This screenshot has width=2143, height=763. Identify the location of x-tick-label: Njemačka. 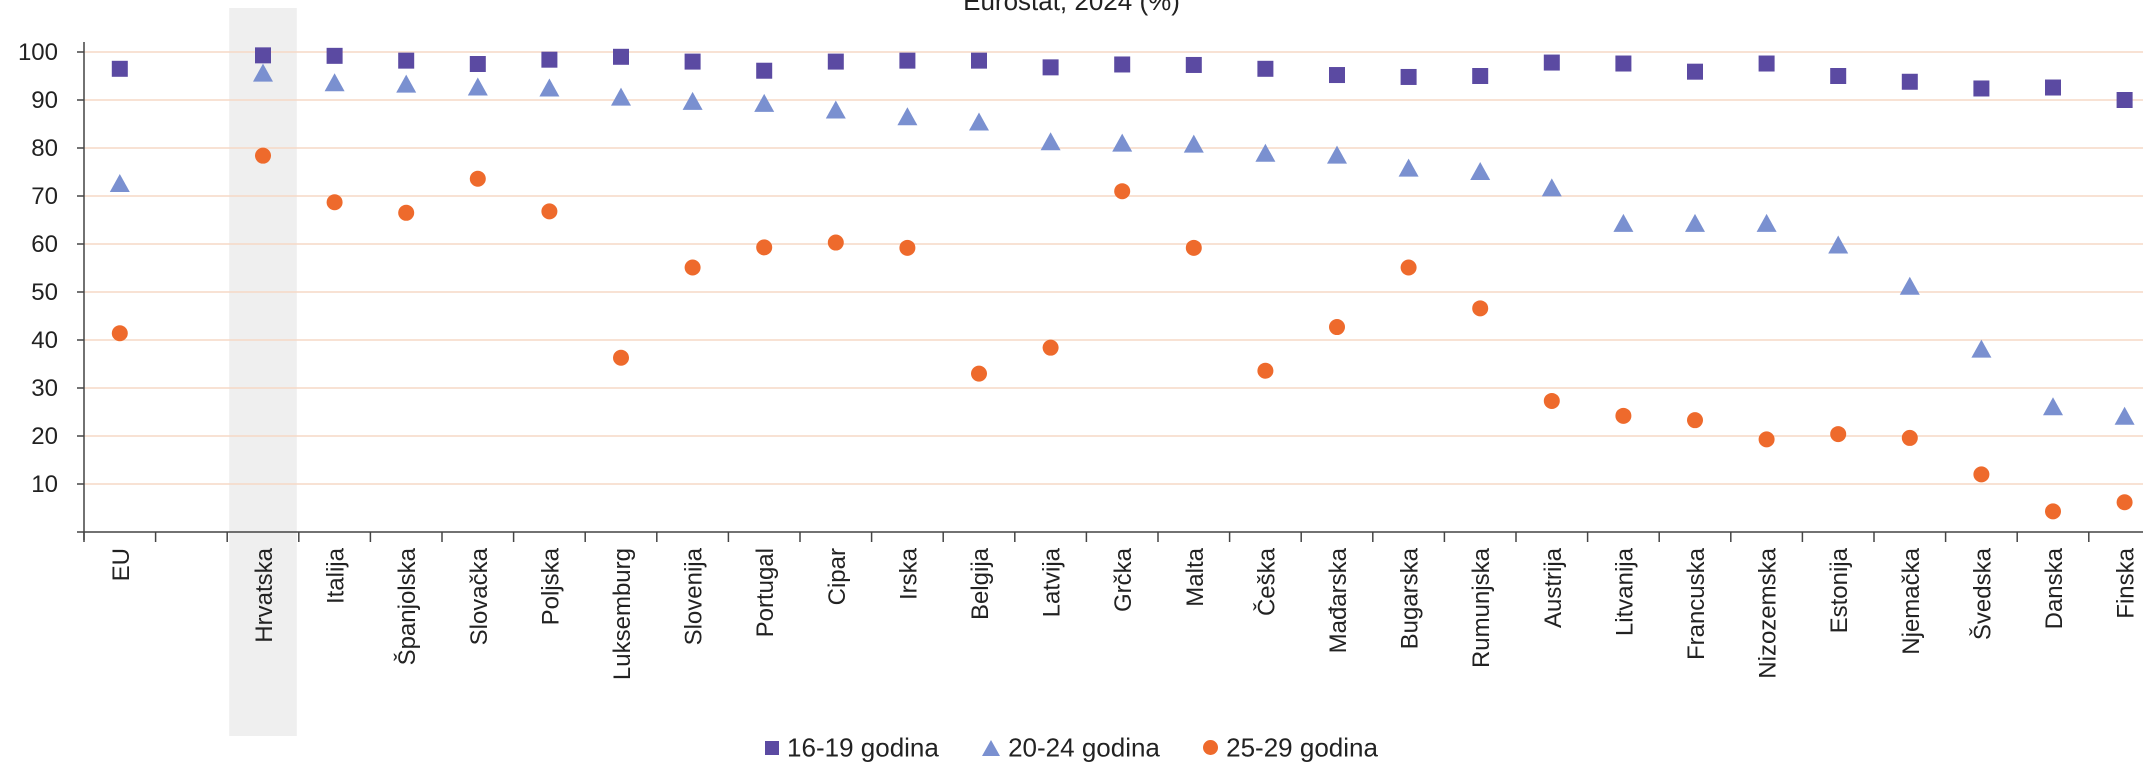
(1911, 600).